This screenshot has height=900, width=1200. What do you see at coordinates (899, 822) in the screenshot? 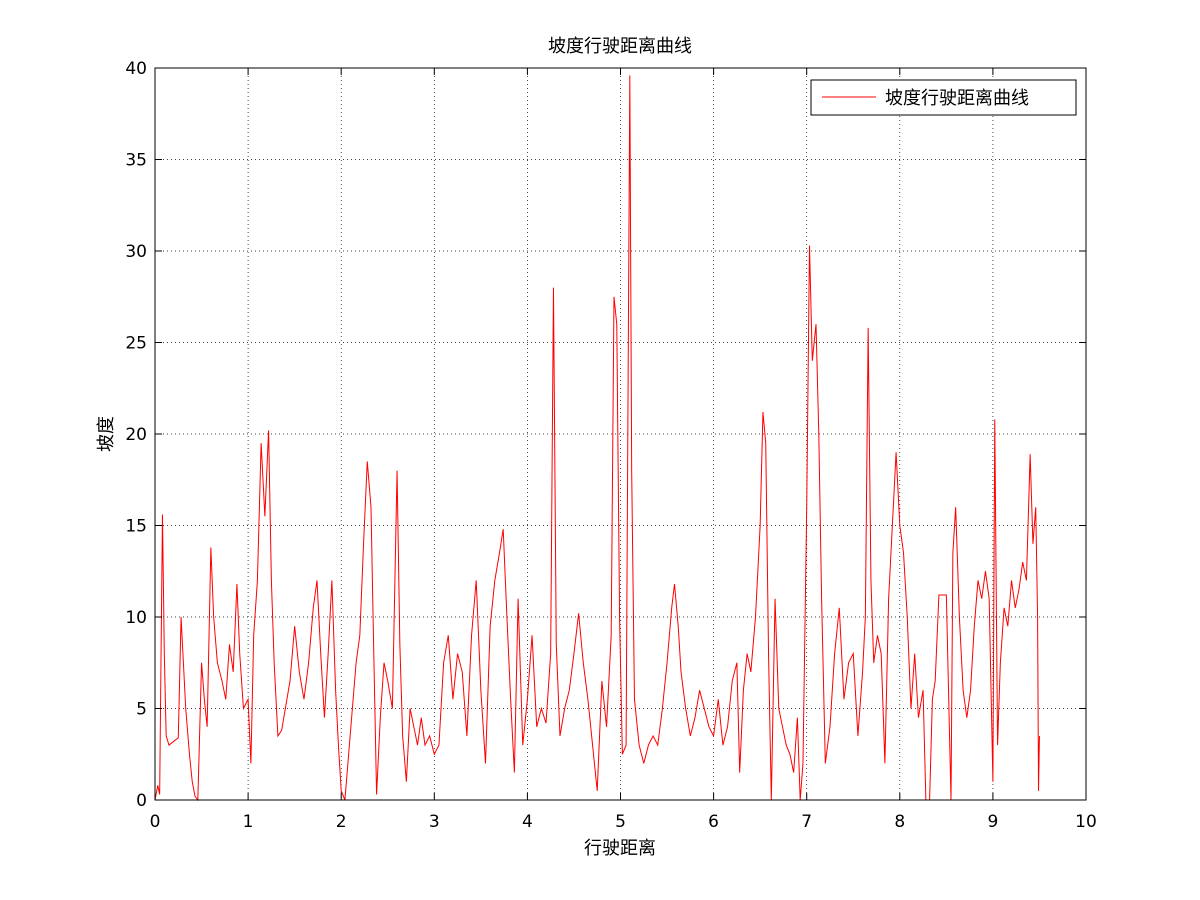
I see `x-tick-label: 8` at bounding box center [899, 822].